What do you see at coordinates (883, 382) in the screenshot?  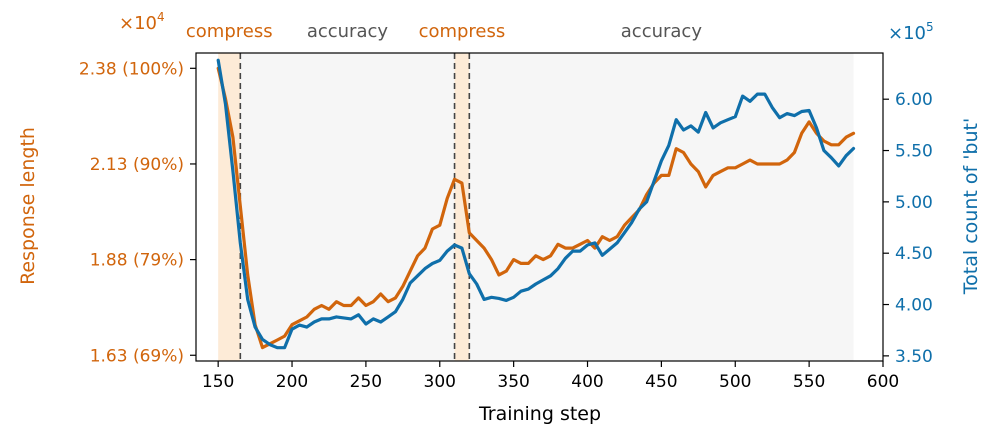 I see `x-tick-label-600: 600` at bounding box center [883, 382].